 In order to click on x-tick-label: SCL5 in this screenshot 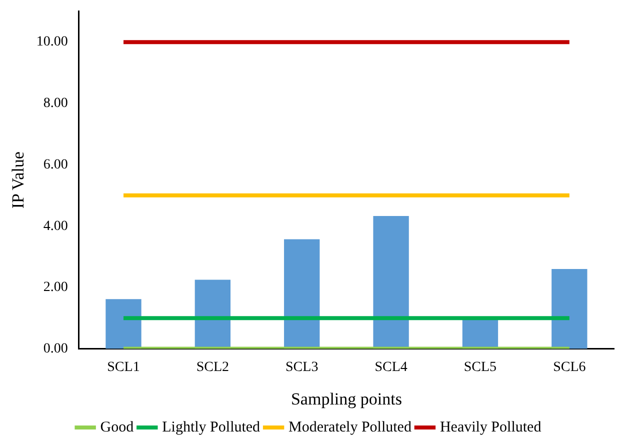, I will do `click(480, 367)`.